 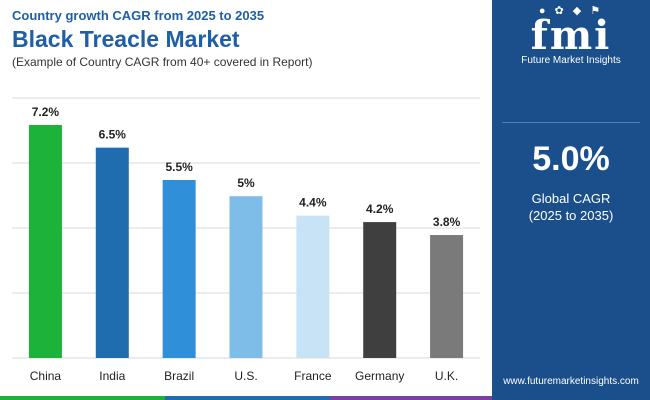 I want to click on logo-text: fmi, so click(x=571, y=35).